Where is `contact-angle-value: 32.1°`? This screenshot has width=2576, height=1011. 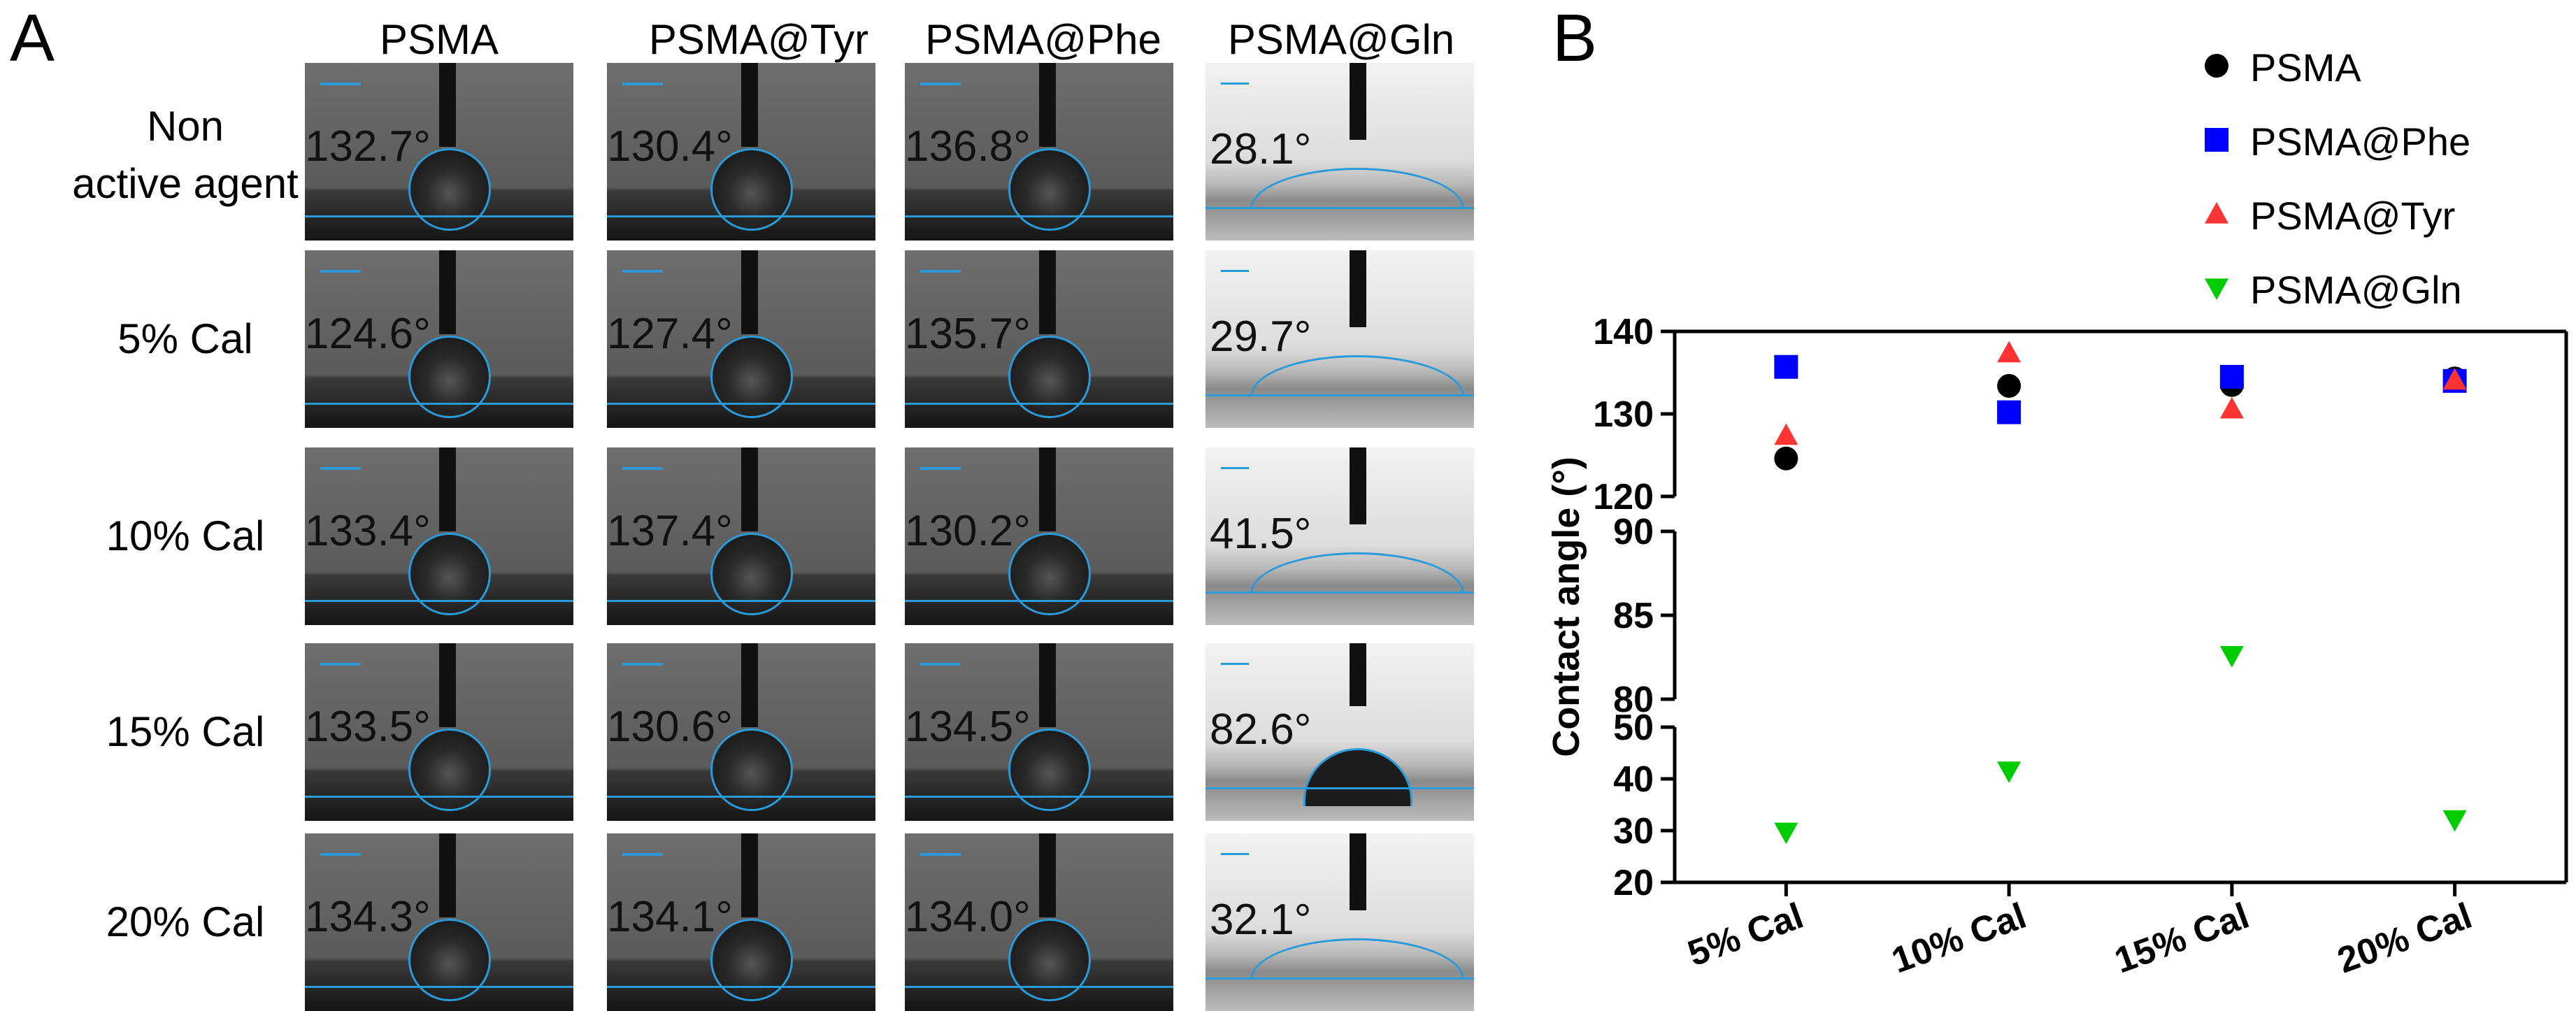 contact-angle-value: 32.1° is located at coordinates (1261, 920).